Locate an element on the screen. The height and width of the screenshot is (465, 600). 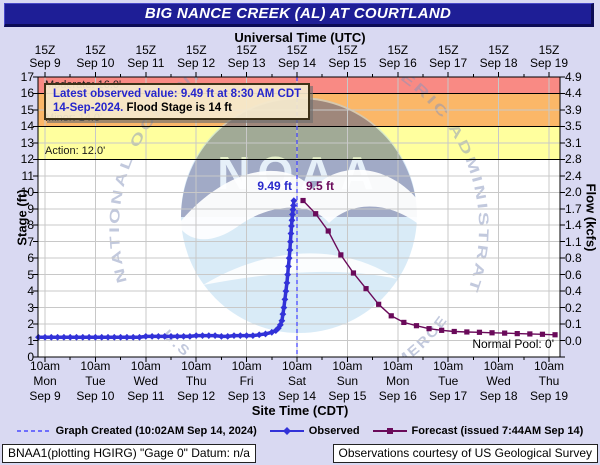
stage-tick-value: 14 is located at coordinates (27, 126).